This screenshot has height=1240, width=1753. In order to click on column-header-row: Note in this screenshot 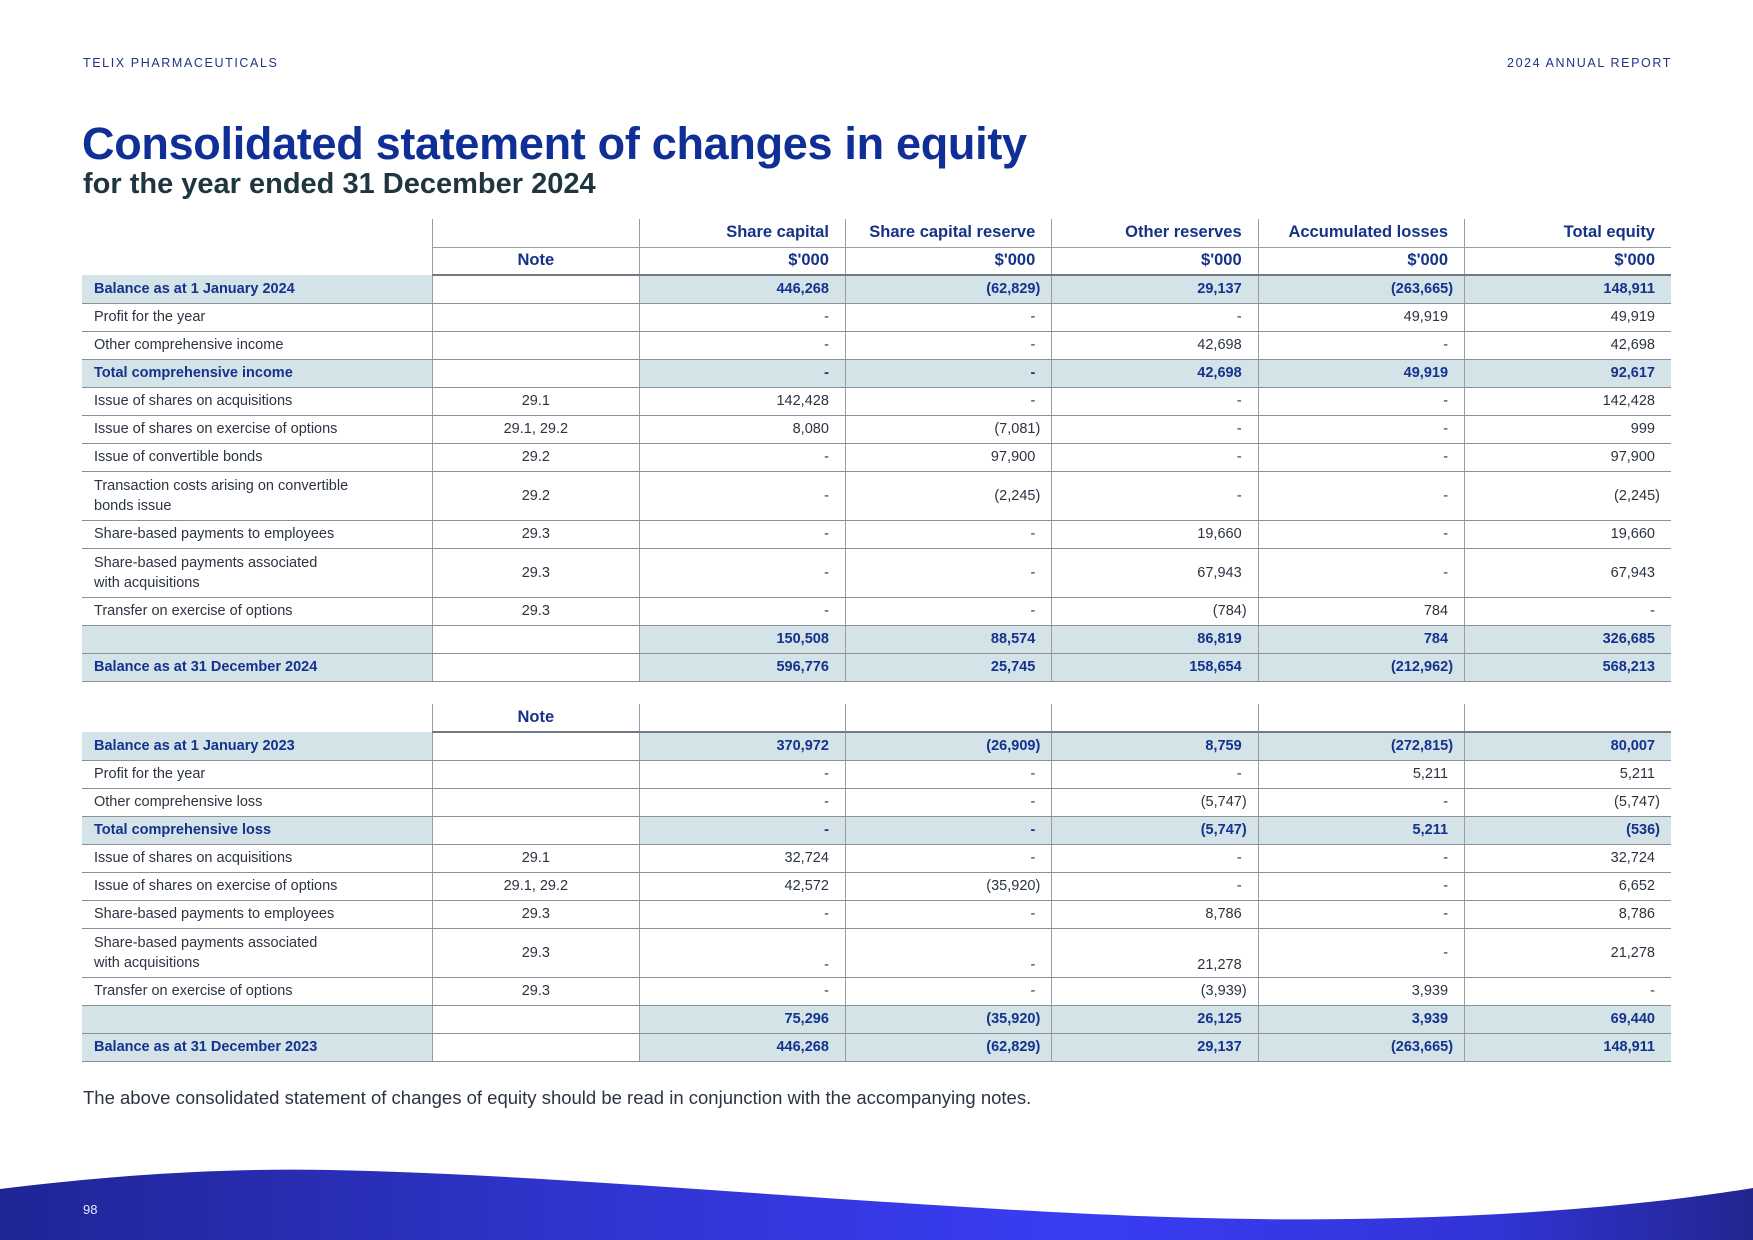, I will do `click(876, 718)`.